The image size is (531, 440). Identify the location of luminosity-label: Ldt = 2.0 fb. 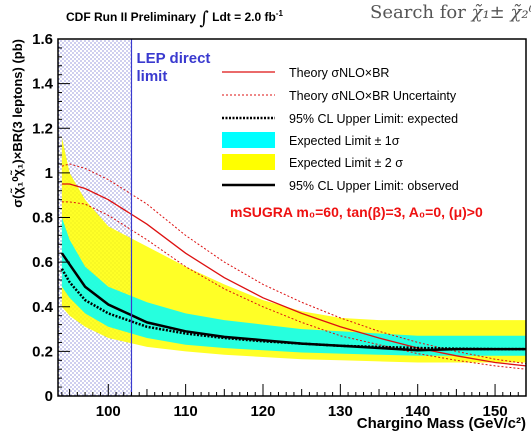
(244, 17).